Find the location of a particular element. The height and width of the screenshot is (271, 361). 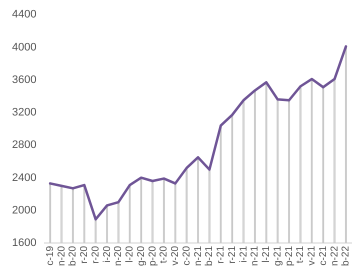

x-tick-label: t-20 is located at coordinates (164, 255).